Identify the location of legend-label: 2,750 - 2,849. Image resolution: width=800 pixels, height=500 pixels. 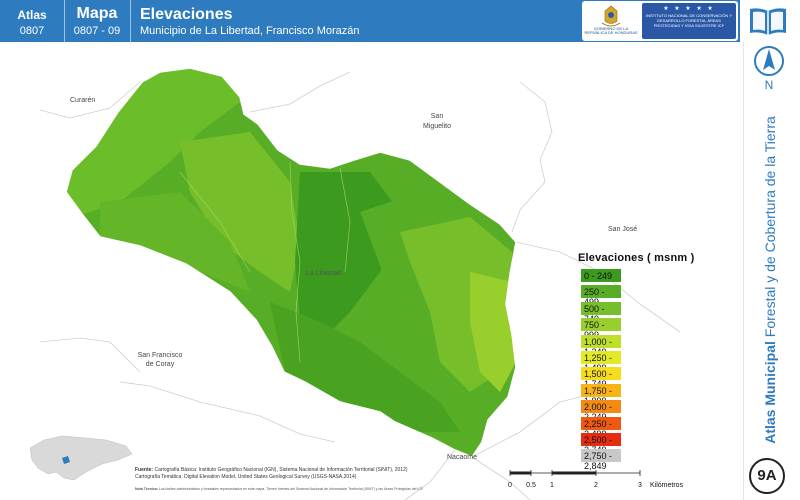
(598, 461).